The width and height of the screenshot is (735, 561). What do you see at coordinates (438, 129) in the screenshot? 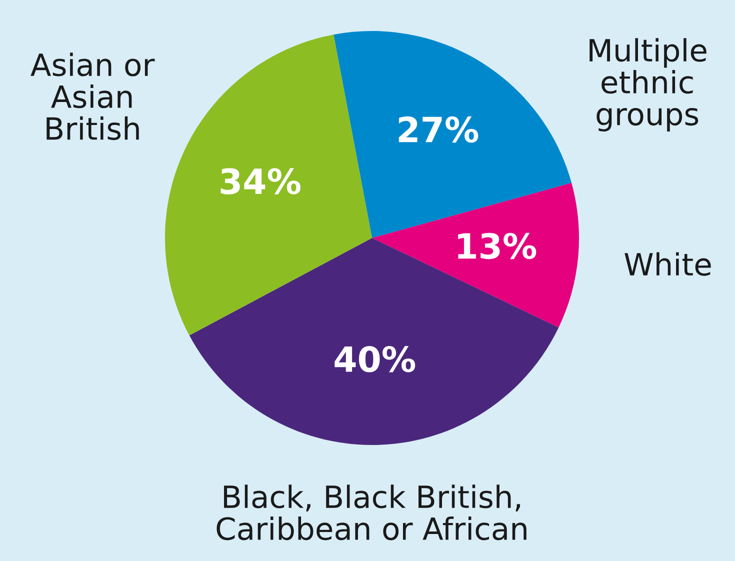
I see `data-label: 27%` at bounding box center [438, 129].